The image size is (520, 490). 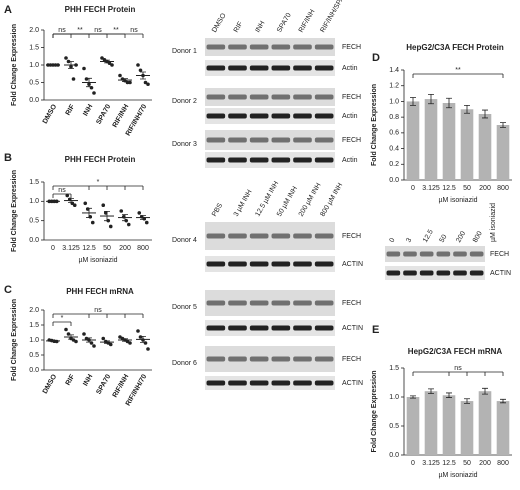 What do you see at coordinates (34, 370) in the screenshot?
I see `y-tick-label: 0.0` at bounding box center [34, 370].